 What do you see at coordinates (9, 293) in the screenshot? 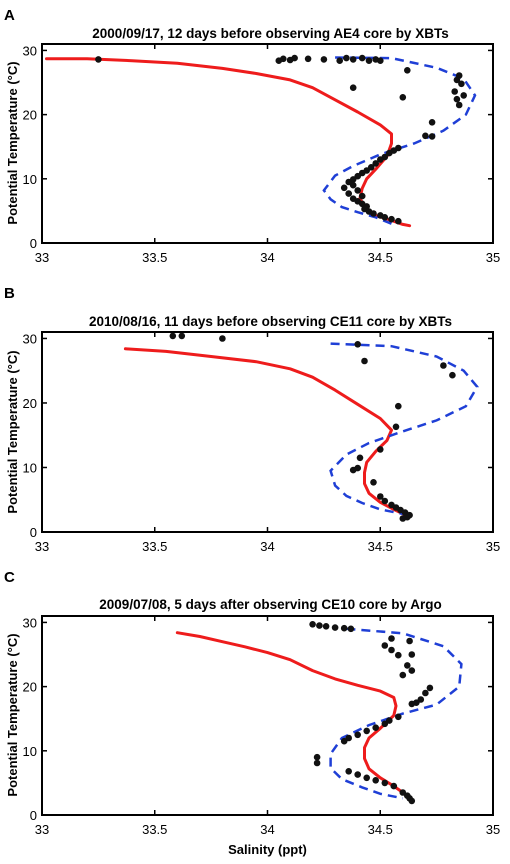
I see `panel-letter: B` at bounding box center [9, 293].